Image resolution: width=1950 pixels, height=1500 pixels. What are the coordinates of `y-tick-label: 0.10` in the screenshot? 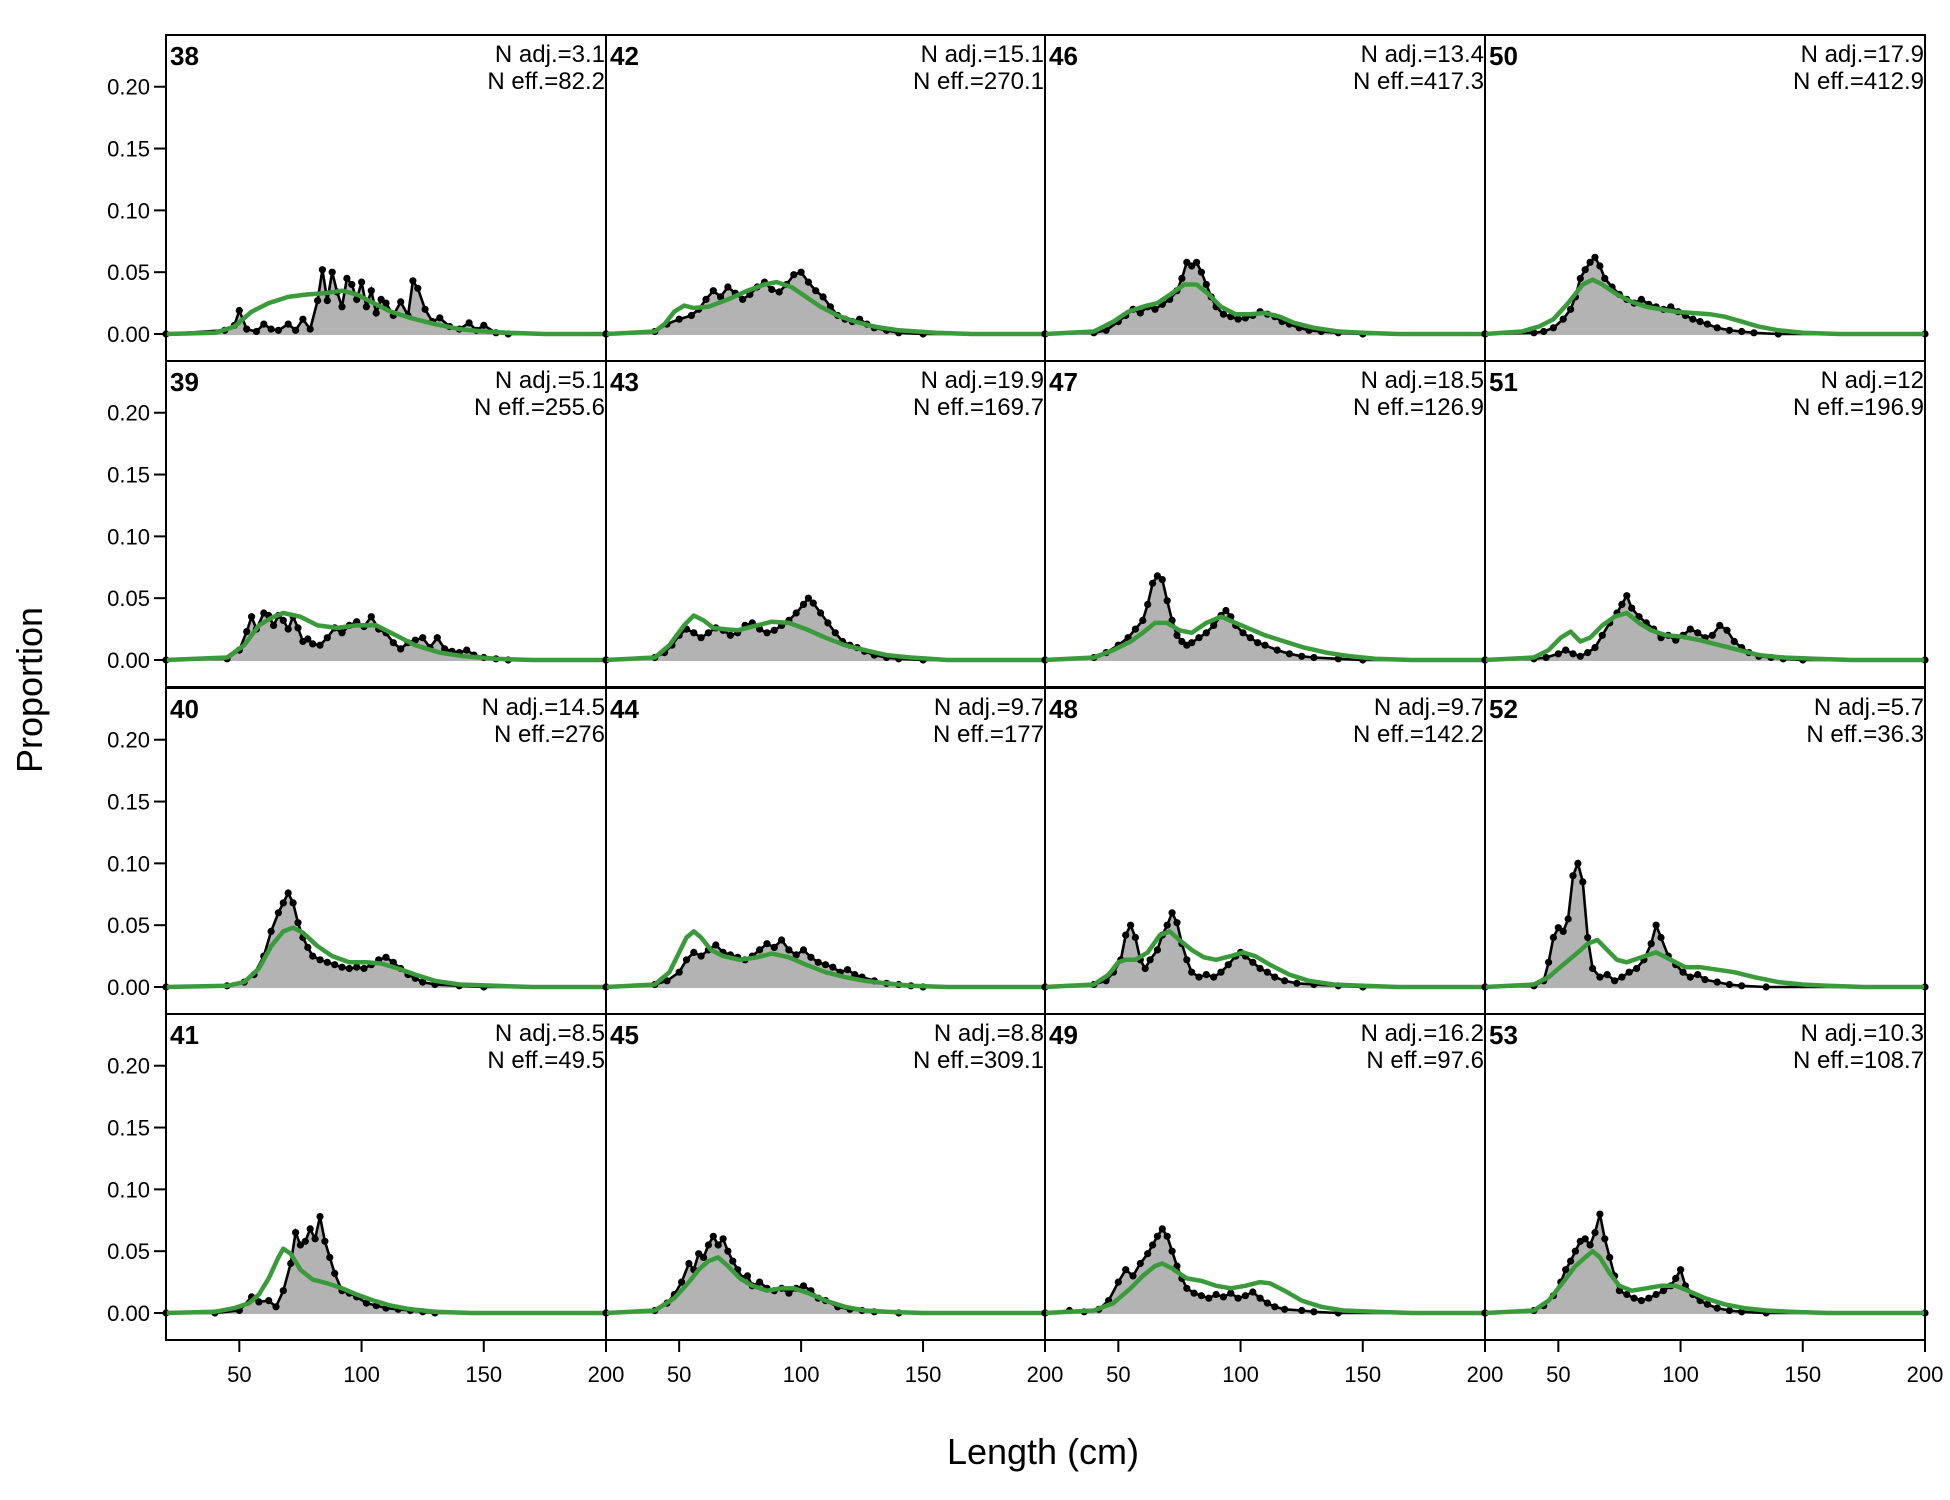 It's located at (128, 863).